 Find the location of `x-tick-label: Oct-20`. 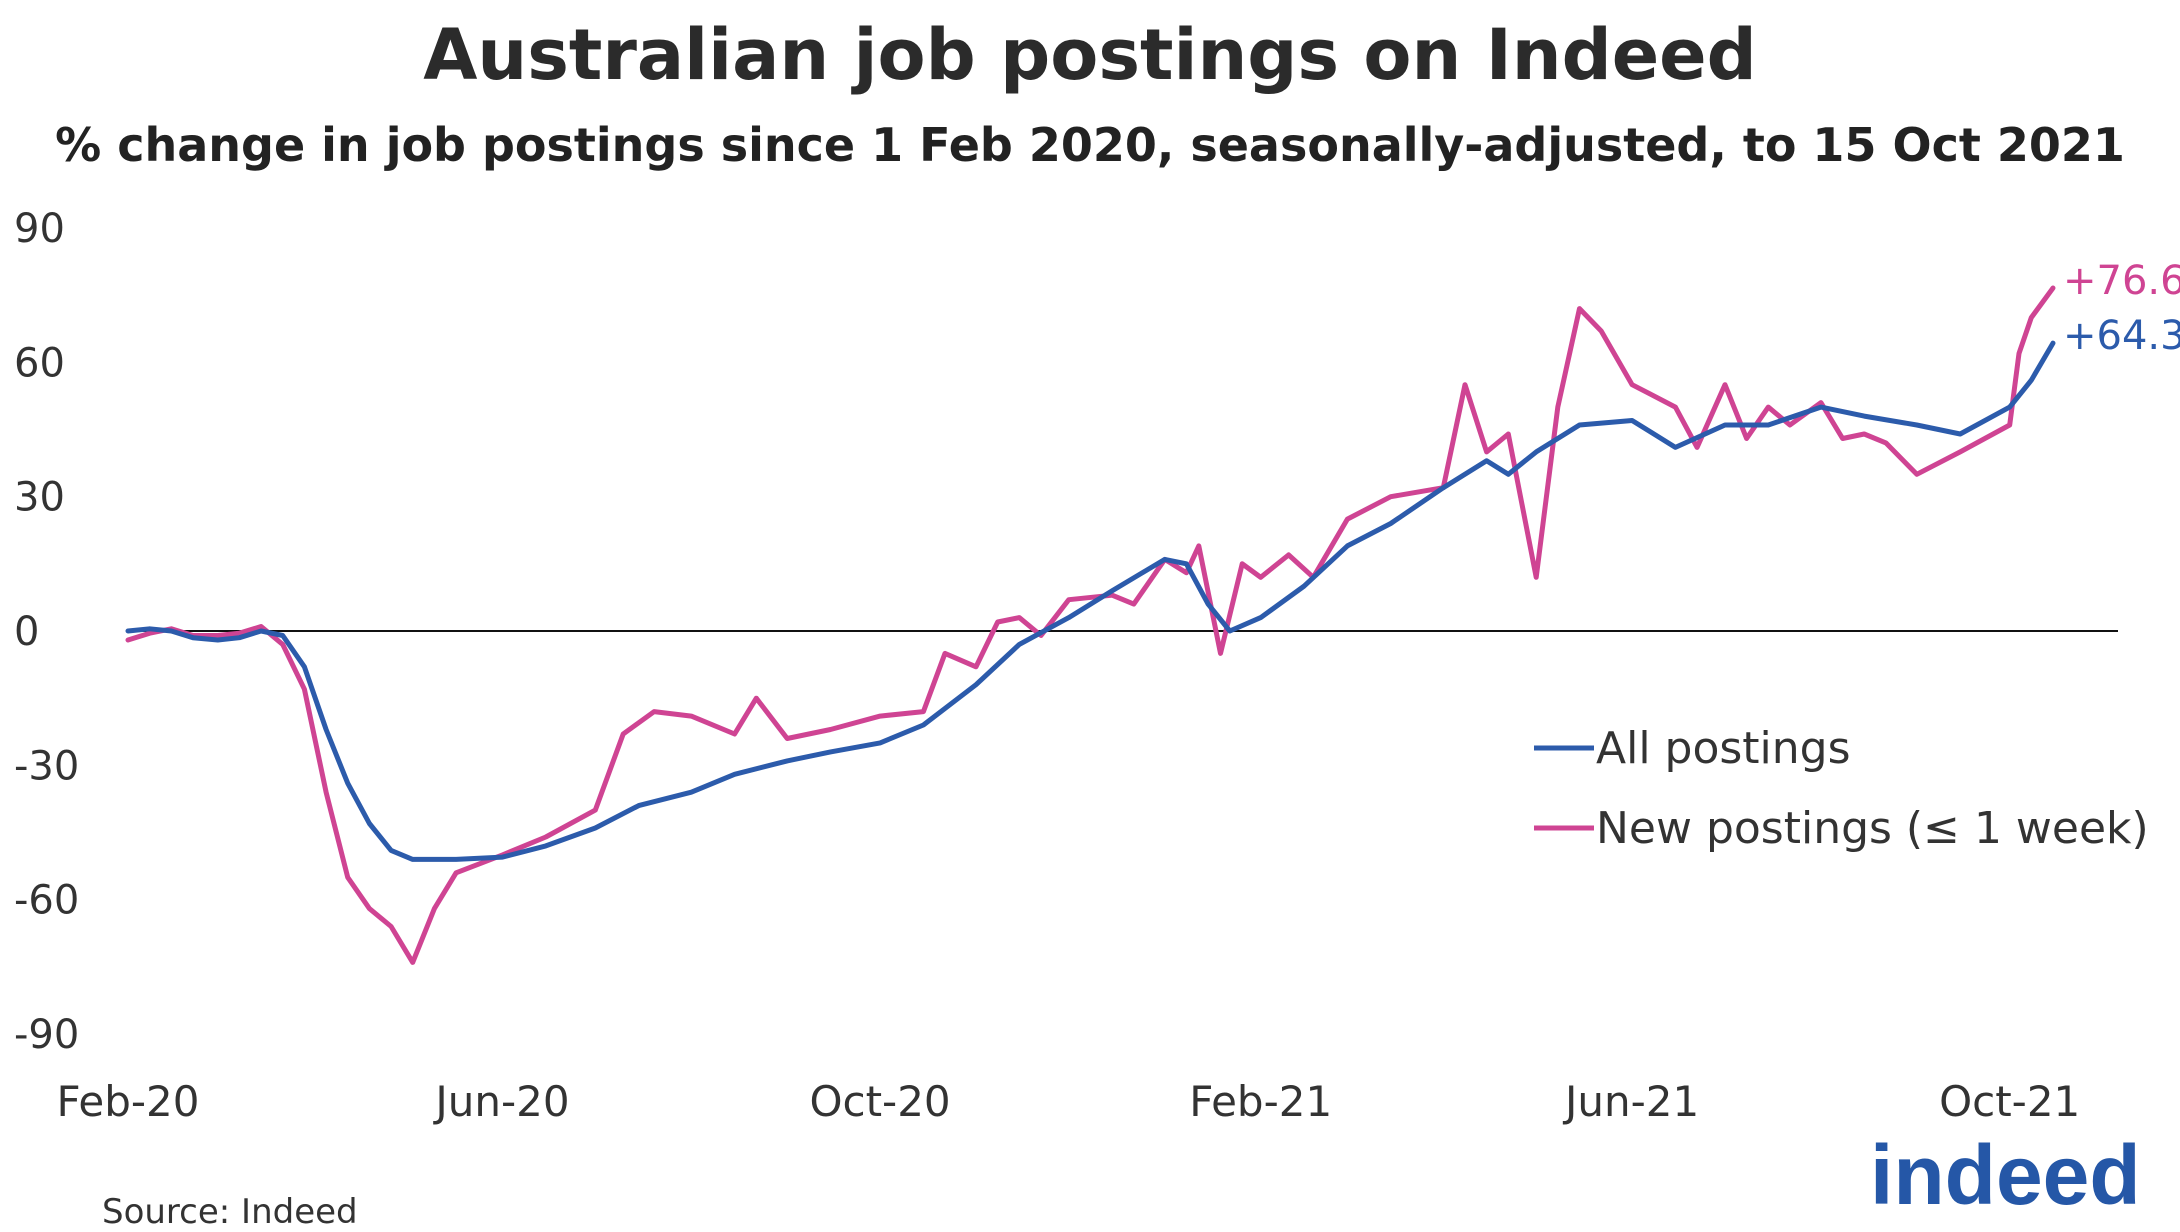

x-tick-label: Oct-20 is located at coordinates (879, 1101).